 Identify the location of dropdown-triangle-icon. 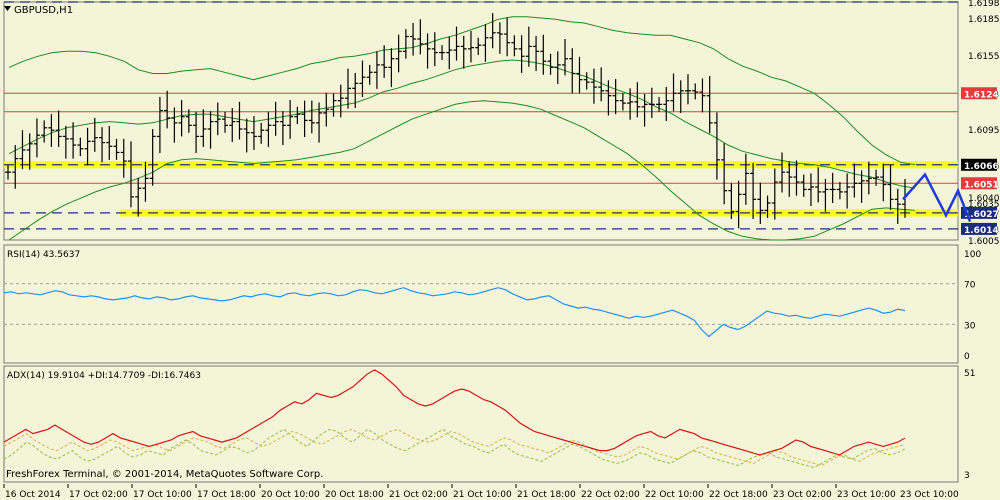
(7, 8).